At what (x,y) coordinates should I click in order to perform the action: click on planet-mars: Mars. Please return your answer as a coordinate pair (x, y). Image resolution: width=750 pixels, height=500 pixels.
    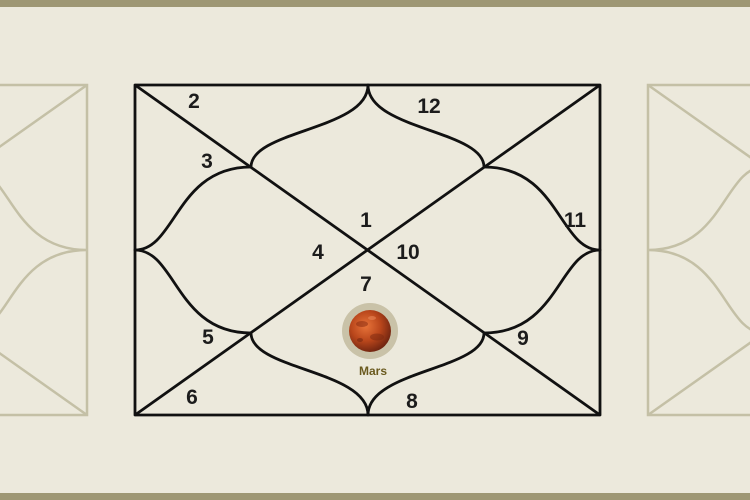
    Looking at the image, I should click on (370, 340).